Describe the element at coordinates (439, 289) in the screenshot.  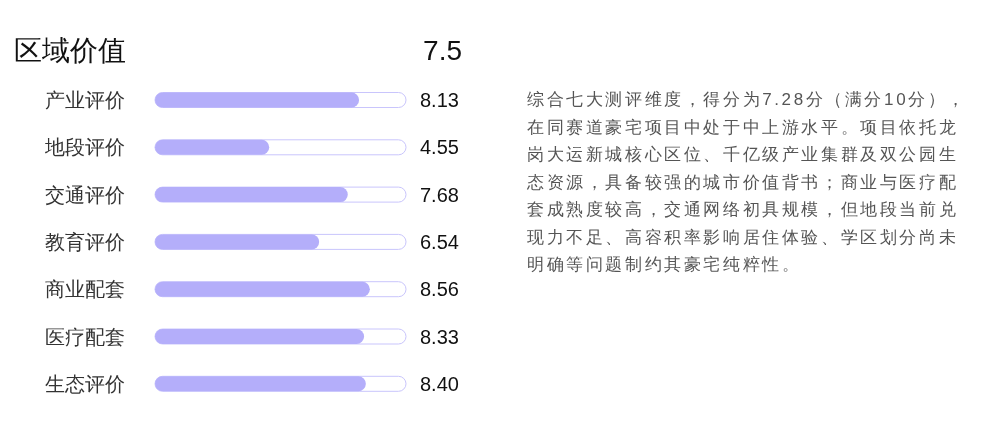
I see `data-label: 8.56` at that location.